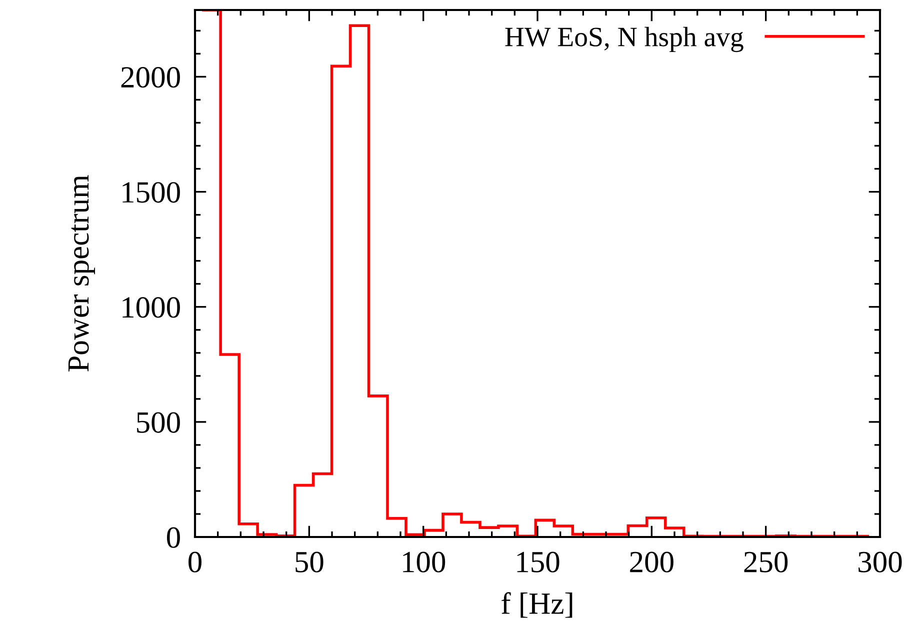  What do you see at coordinates (310, 562) in the screenshot?
I see `x-tick-label: 50` at bounding box center [310, 562].